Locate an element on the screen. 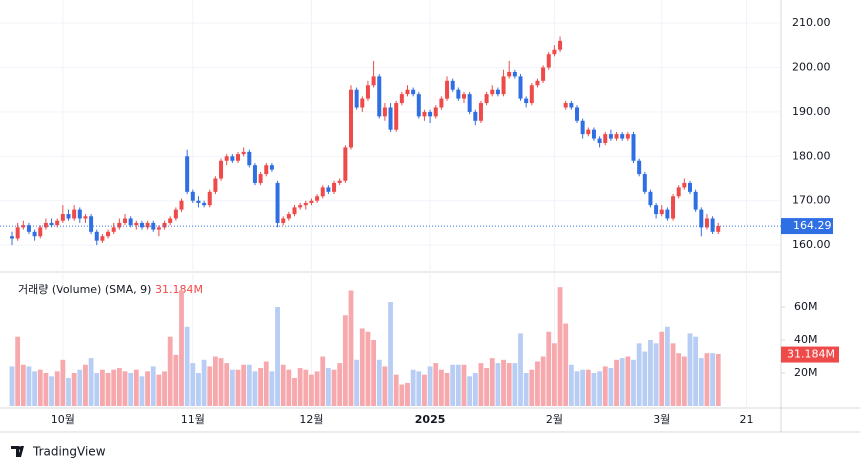  x-tick-label: 21 is located at coordinates (747, 419).